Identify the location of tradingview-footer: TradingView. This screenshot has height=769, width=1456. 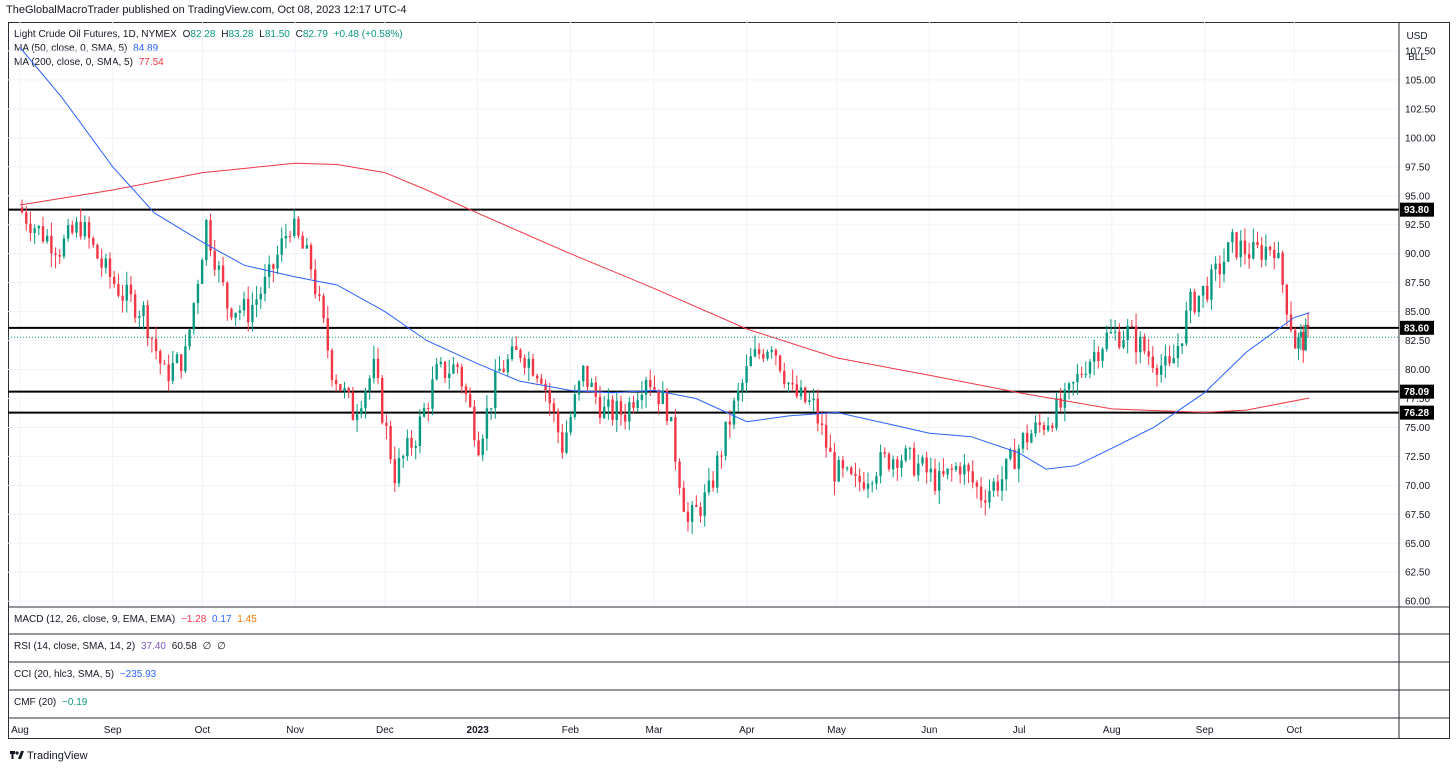
(49, 755).